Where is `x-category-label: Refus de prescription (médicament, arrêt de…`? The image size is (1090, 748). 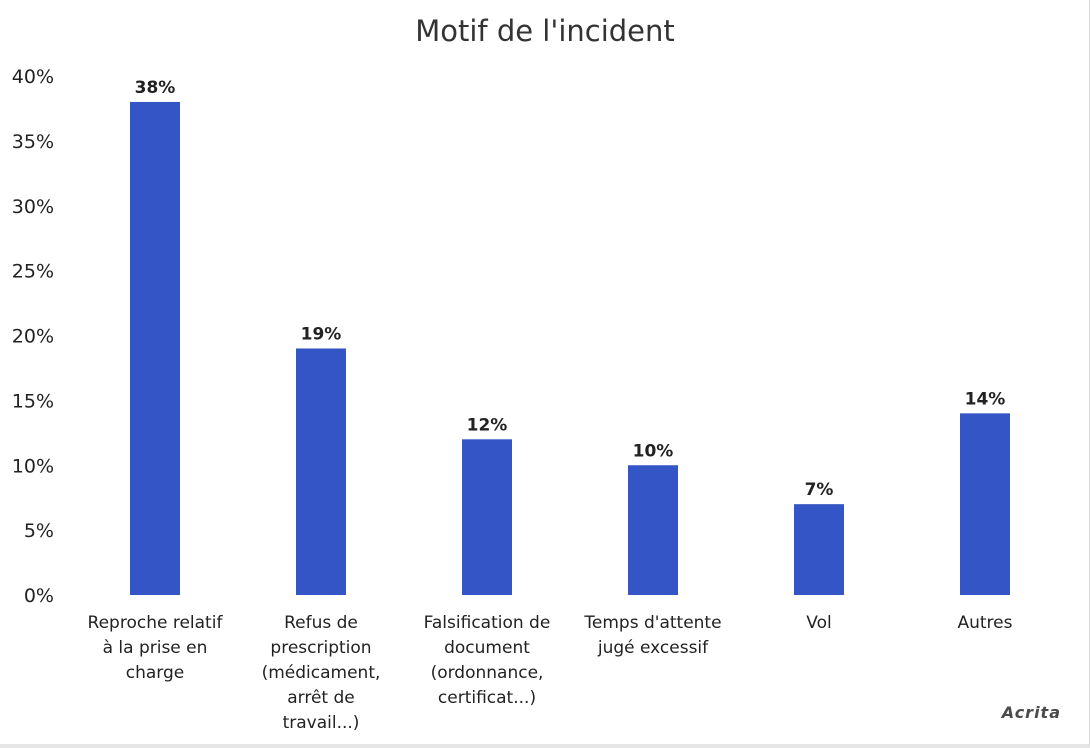 x-category-label: Refus de prescription (médicament, arrêt de… is located at coordinates (321, 673).